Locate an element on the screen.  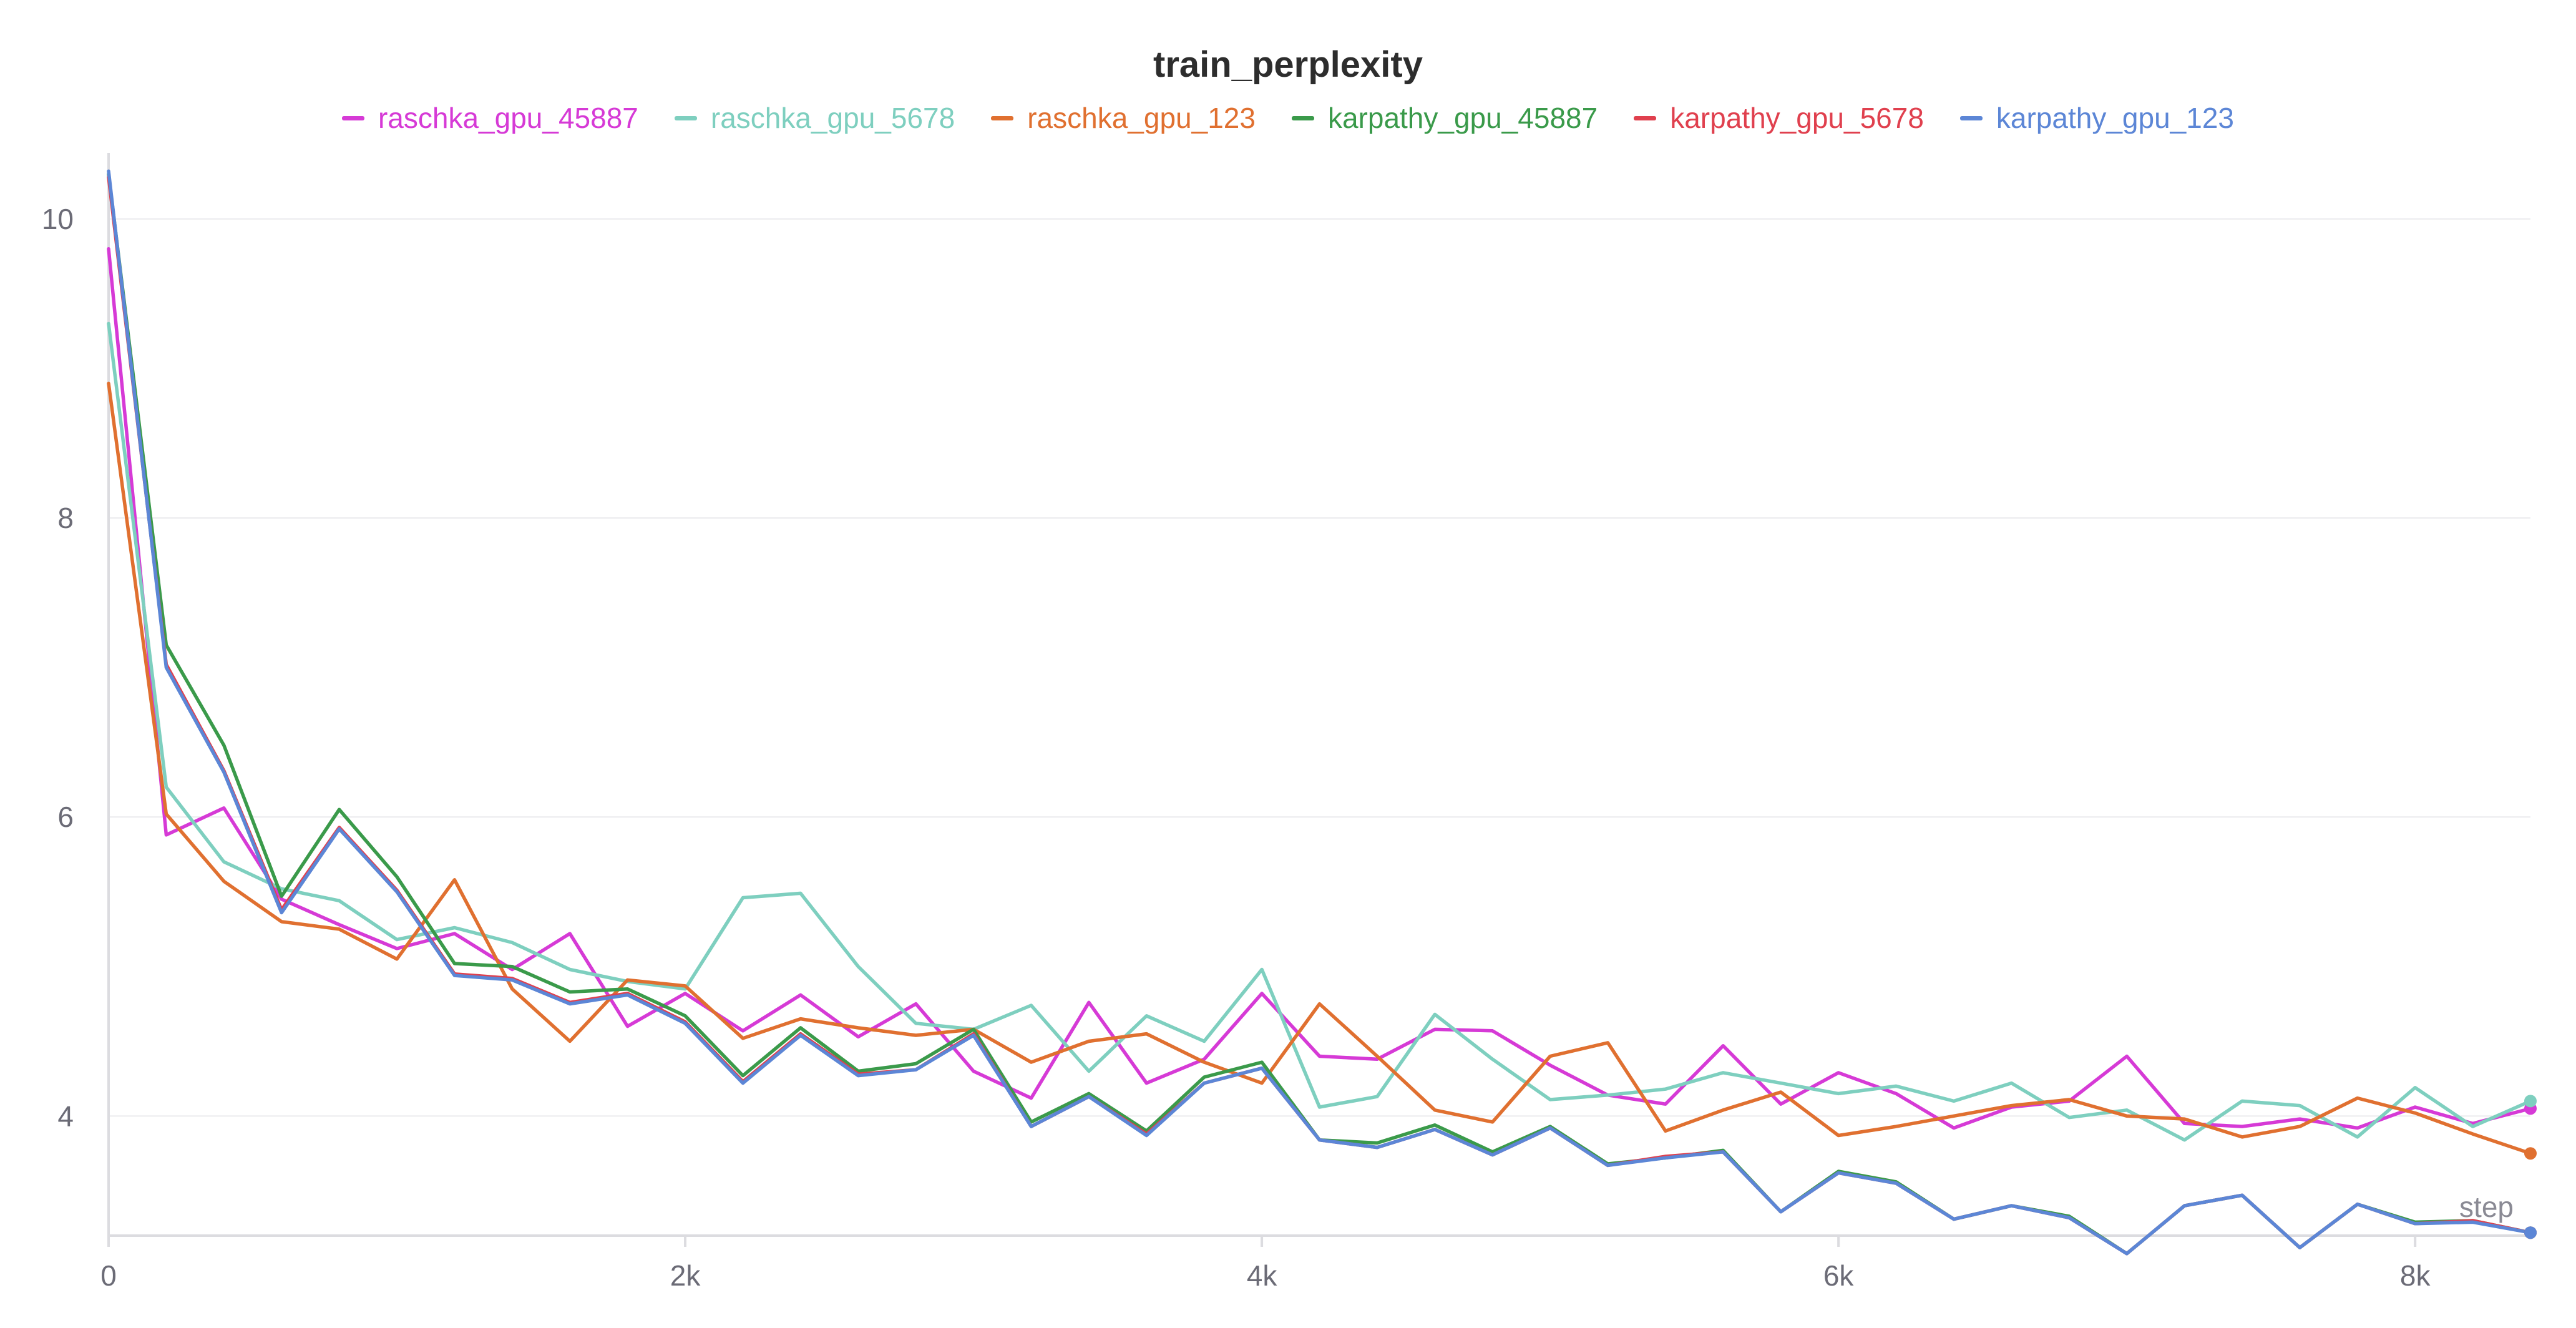
x-tick-label: 2k is located at coordinates (685, 1275).